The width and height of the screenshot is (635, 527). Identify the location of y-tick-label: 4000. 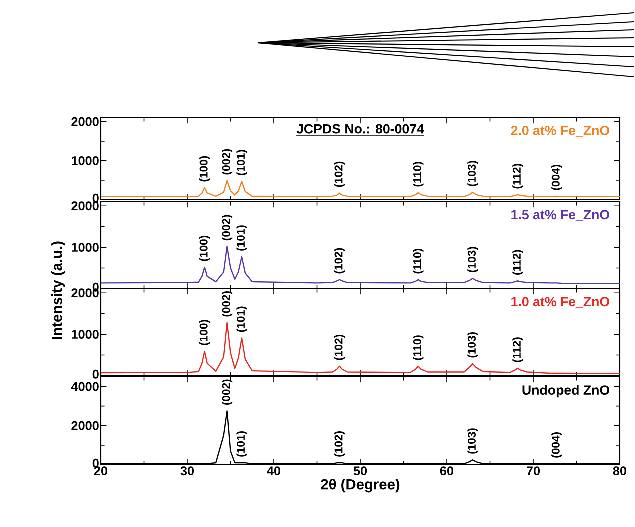
(85, 387).